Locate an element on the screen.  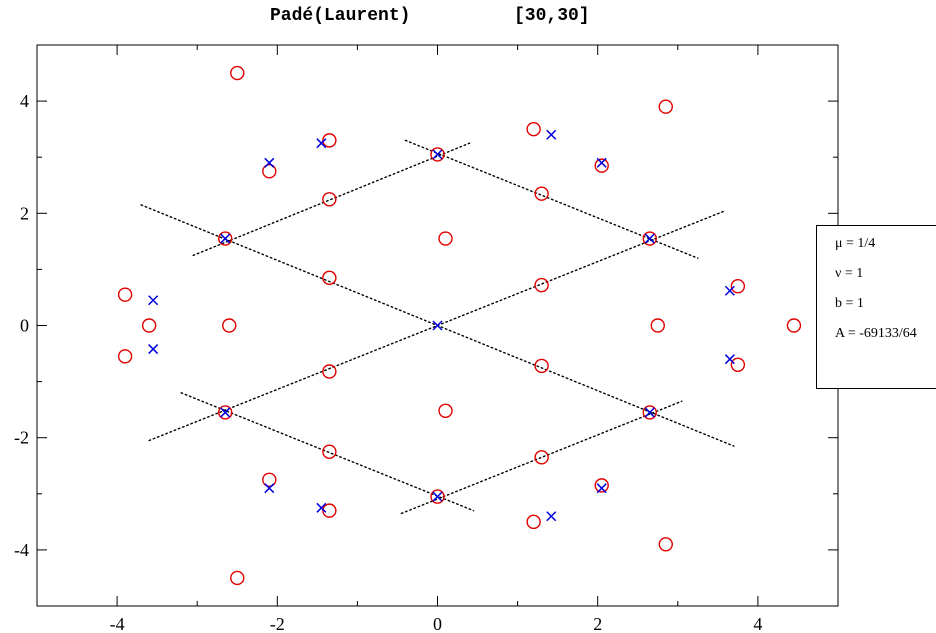
y-tick-label: -4 is located at coordinates (21, 550).